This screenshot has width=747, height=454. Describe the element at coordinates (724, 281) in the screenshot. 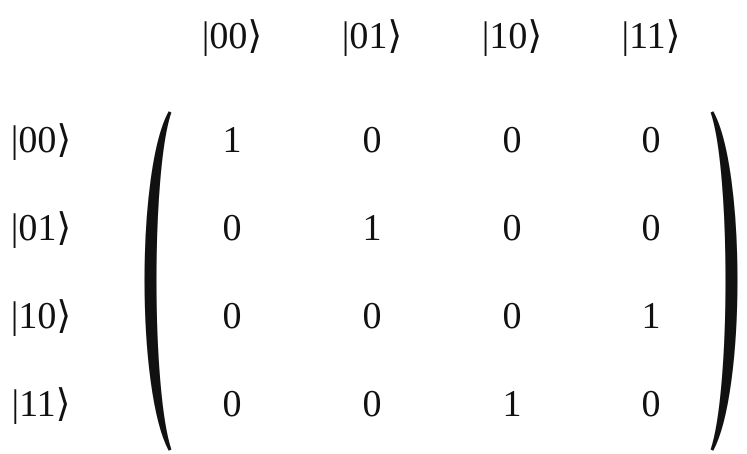

I see `right-parenthesis` at that location.